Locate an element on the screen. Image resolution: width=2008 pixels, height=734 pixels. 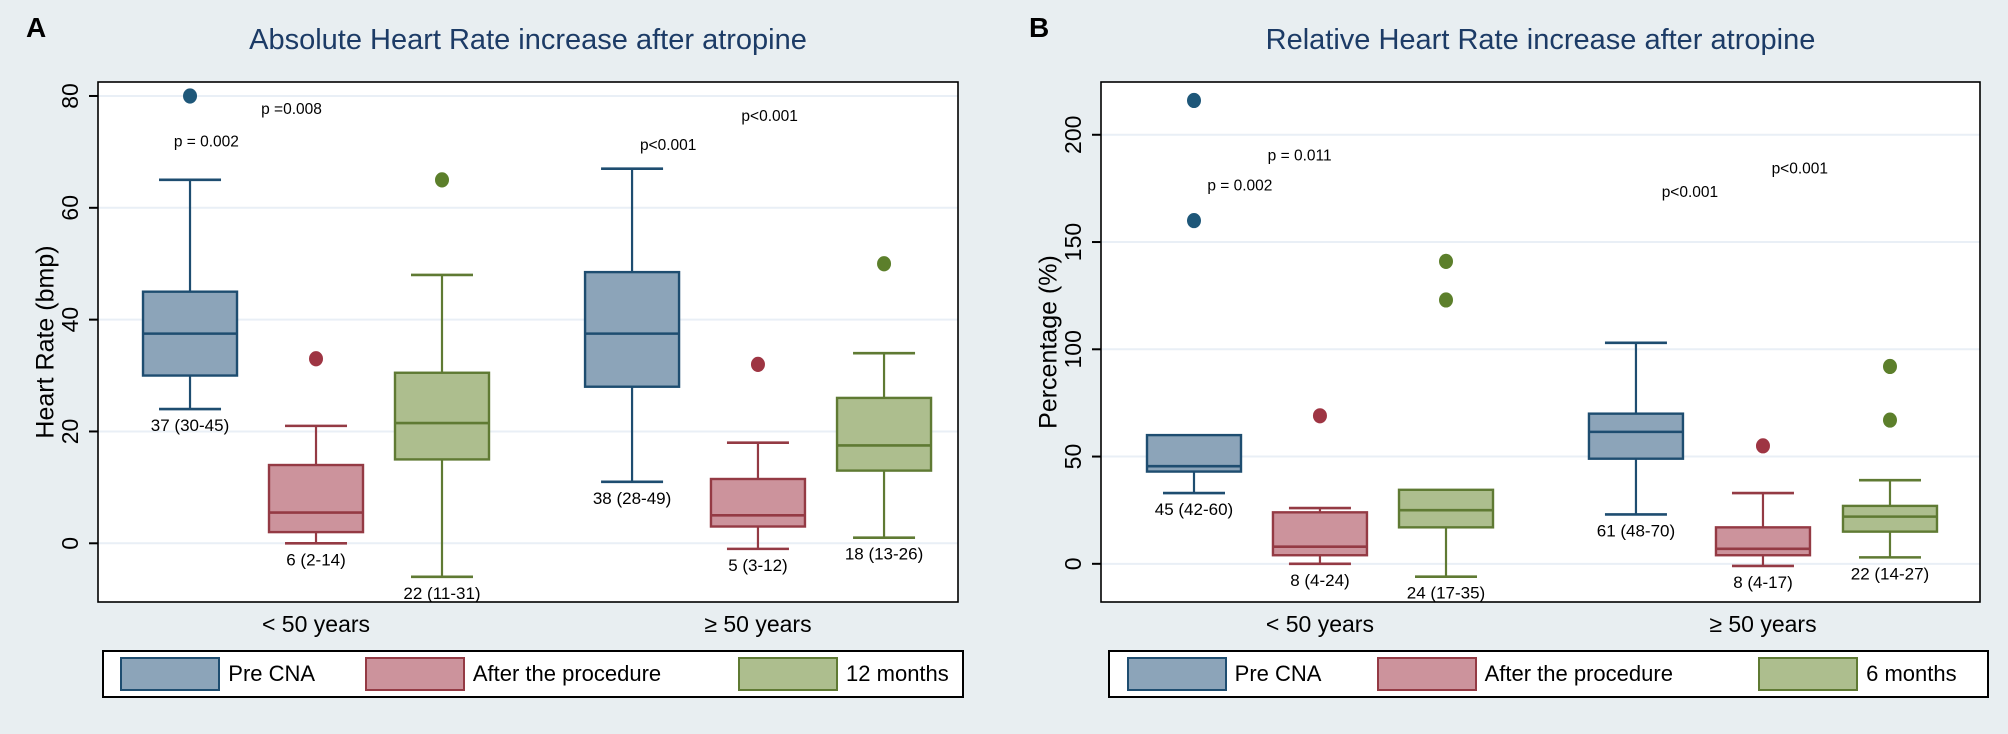
median-iqr-label: 22 (11-31) is located at coordinates (441, 593).